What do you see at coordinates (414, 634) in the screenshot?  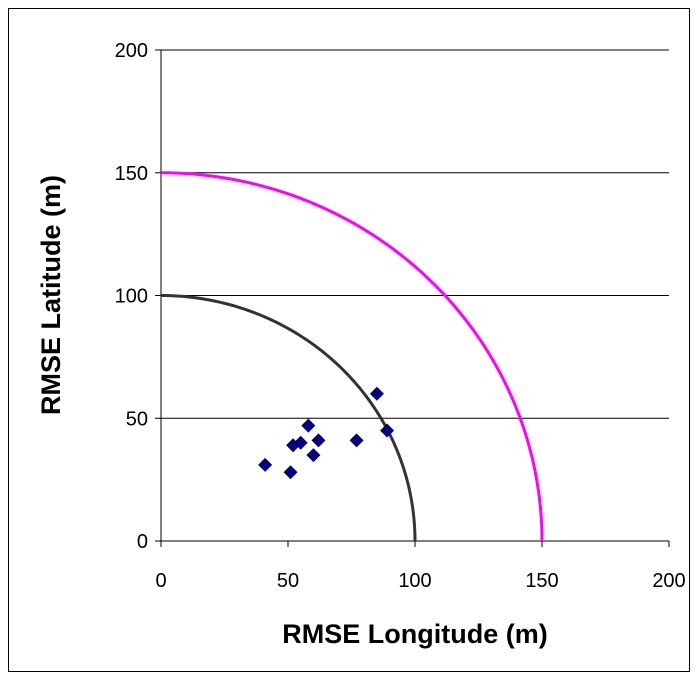 I see `x-axis-title: RMSE Longitude (m)` at bounding box center [414, 634].